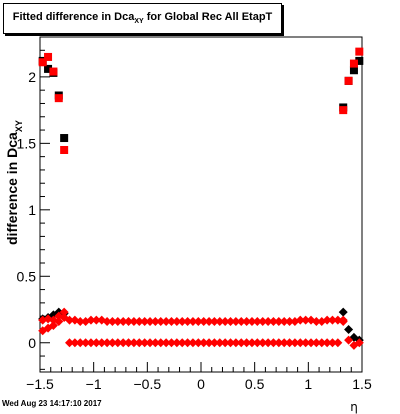 The image size is (400, 414). What do you see at coordinates (148, 384) in the screenshot?
I see `x-tick-label: −0.5` at bounding box center [148, 384].